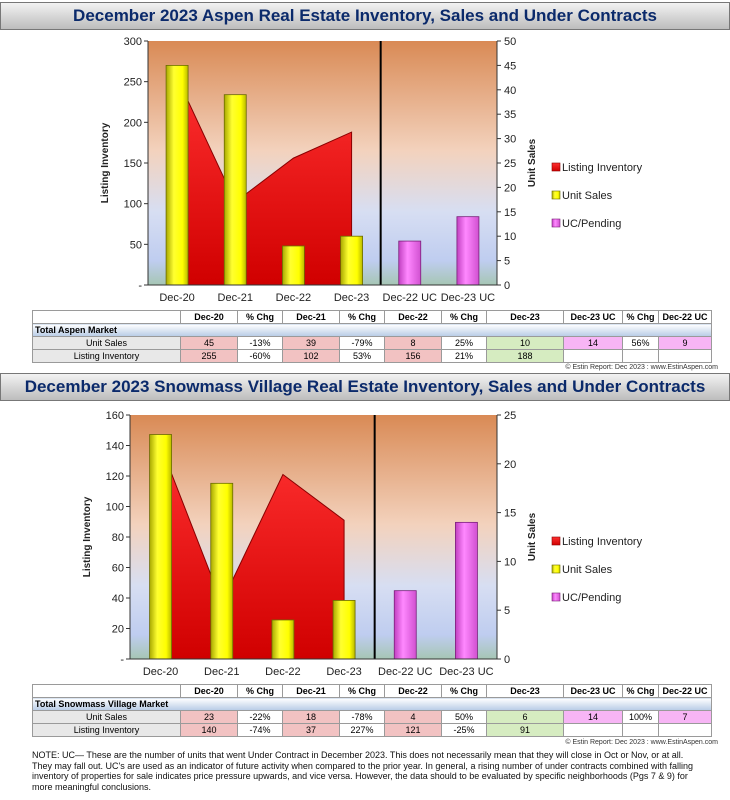 The height and width of the screenshot is (800, 730). I want to click on table-cell: 188, so click(525, 356).